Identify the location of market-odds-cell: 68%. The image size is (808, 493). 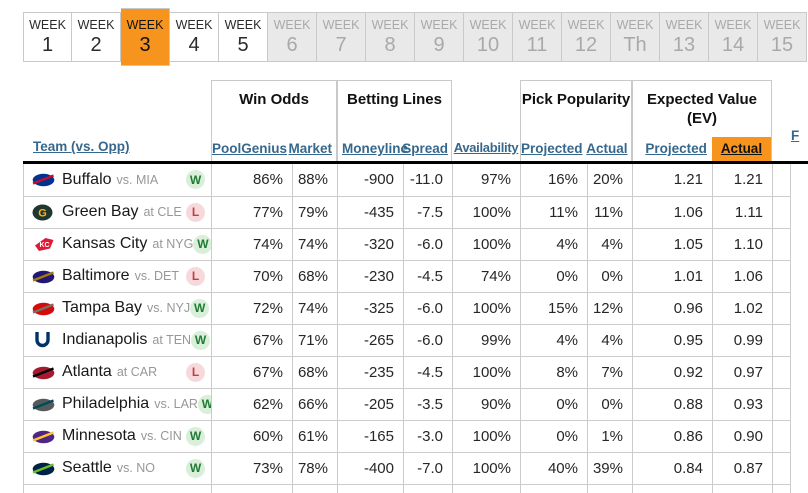
(315, 276).